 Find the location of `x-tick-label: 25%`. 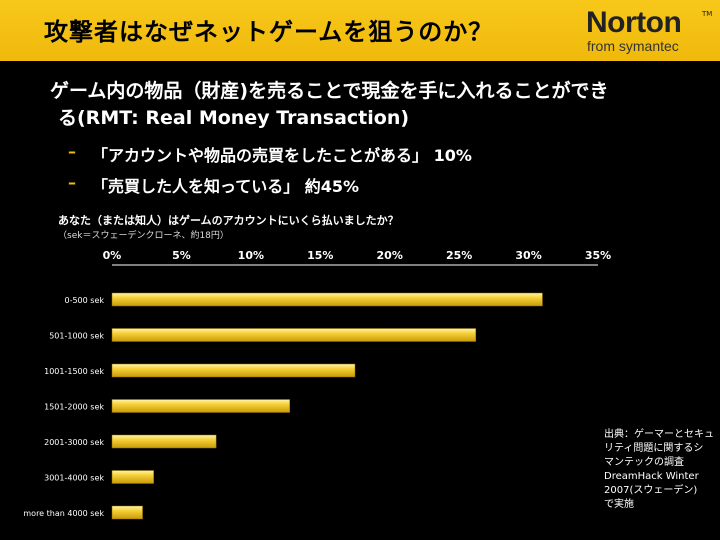

x-tick-label: 25% is located at coordinates (459, 255).